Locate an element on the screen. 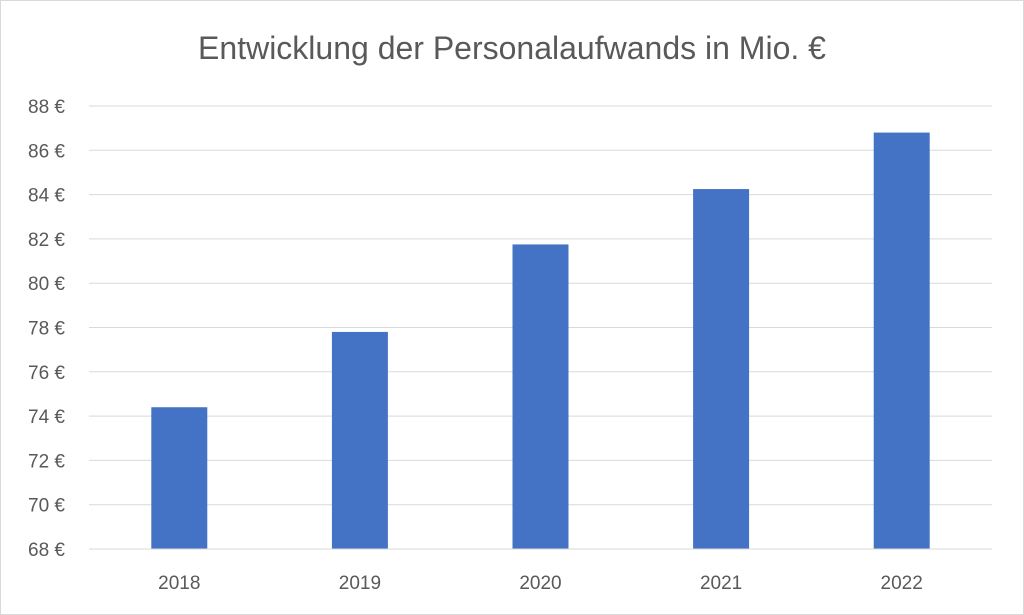  y-tick-label: 88 € is located at coordinates (46, 107).